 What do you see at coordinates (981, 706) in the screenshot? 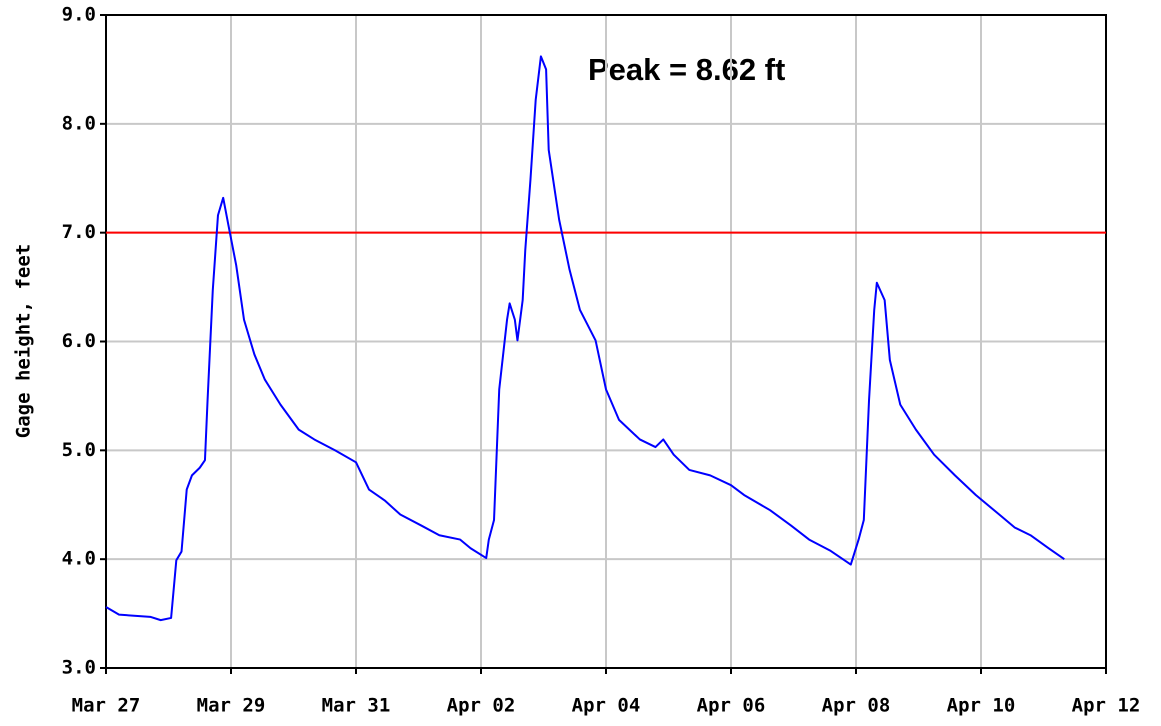
I see `x-tick-label: Apr 10` at bounding box center [981, 706].